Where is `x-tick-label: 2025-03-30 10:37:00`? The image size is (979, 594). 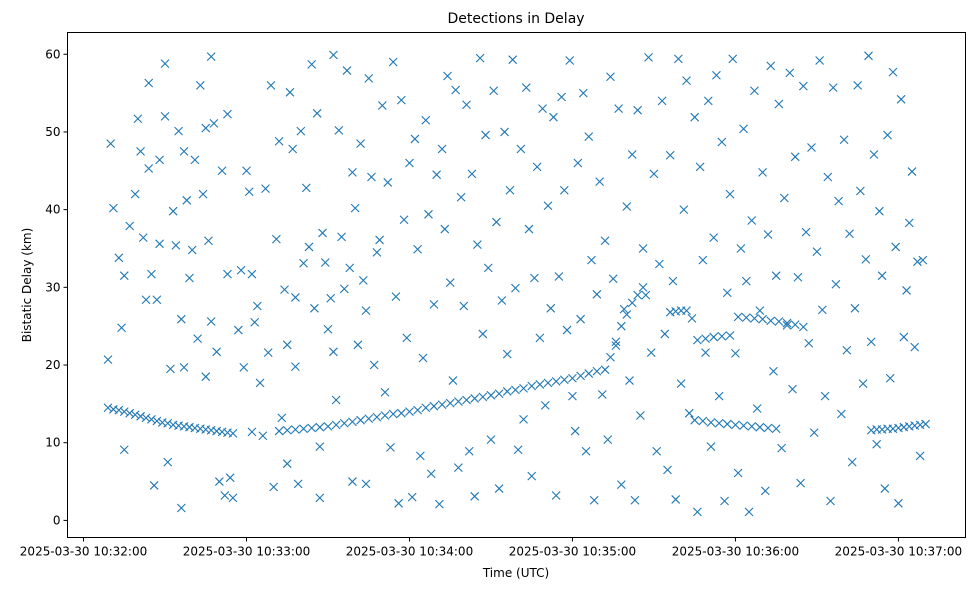 x-tick-label: 2025-03-30 10:37:00 is located at coordinates (898, 552).